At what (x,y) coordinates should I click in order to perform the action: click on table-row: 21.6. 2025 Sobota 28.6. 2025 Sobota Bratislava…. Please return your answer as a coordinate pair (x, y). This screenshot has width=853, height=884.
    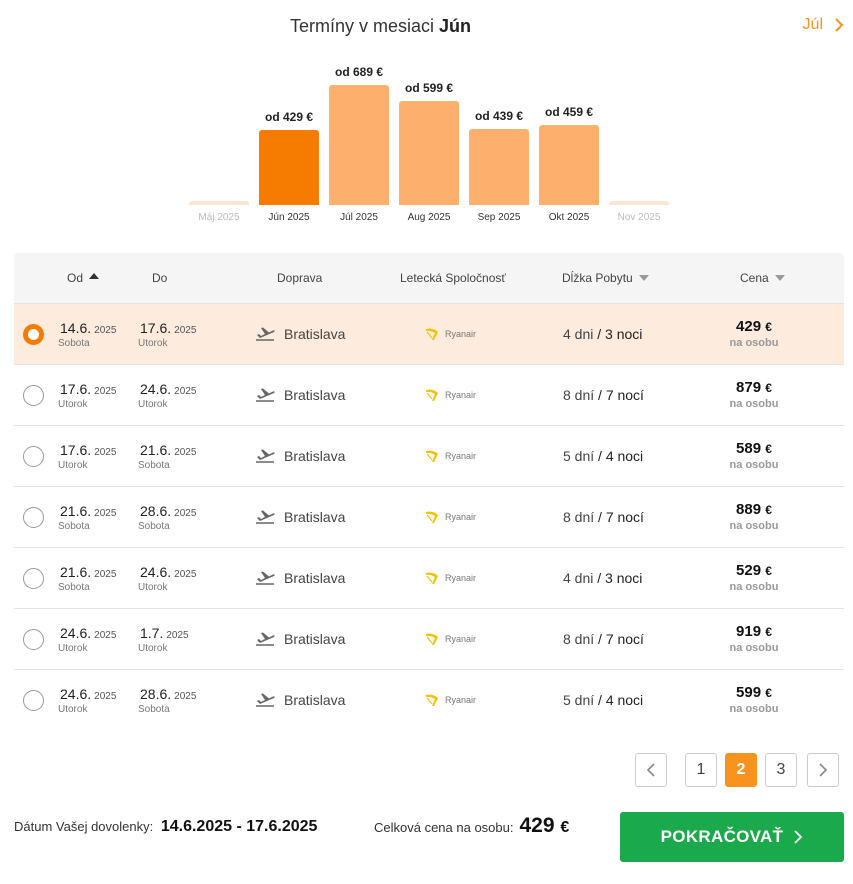
    Looking at the image, I should click on (429, 516).